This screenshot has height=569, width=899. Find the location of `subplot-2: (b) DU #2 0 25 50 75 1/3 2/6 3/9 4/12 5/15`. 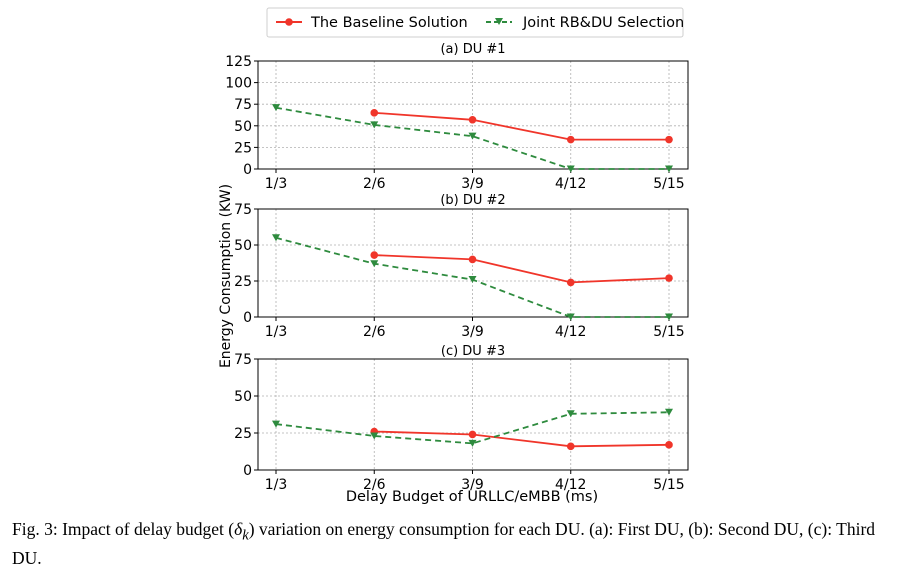

subplot-2: (b) DU #2 0 25 50 75 1/3 2/6 3/9 4/12 5/15 is located at coordinates (461, 266).